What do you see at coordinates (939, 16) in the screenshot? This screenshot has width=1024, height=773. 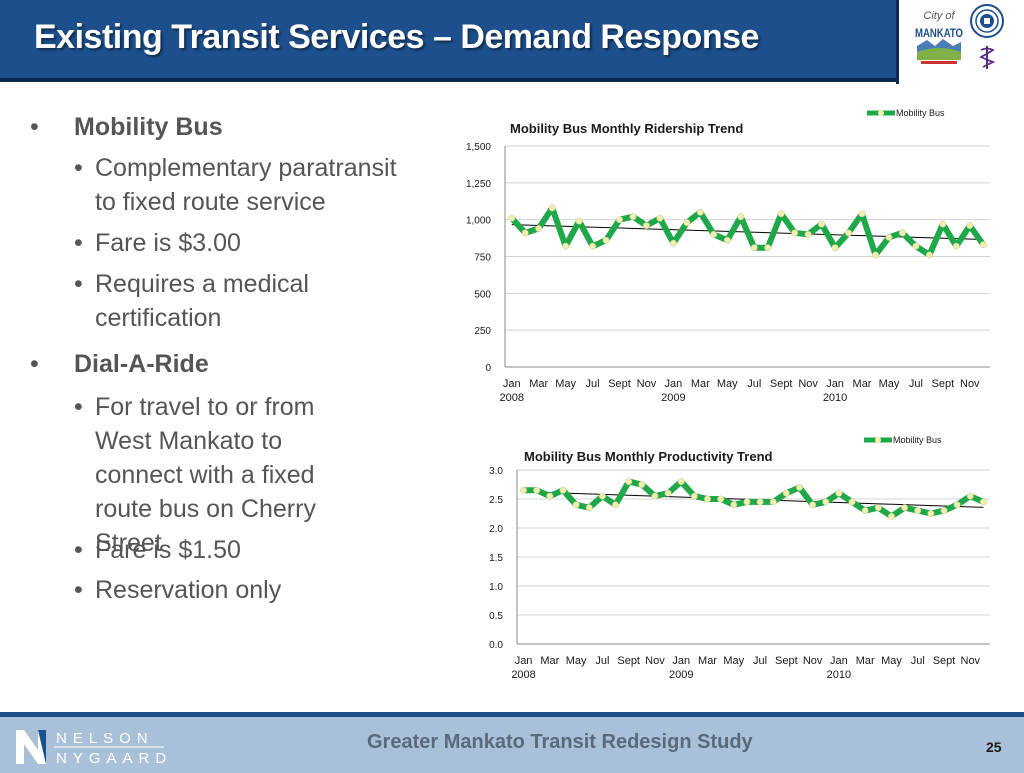 I see `city-script-text: City of` at bounding box center [939, 16].